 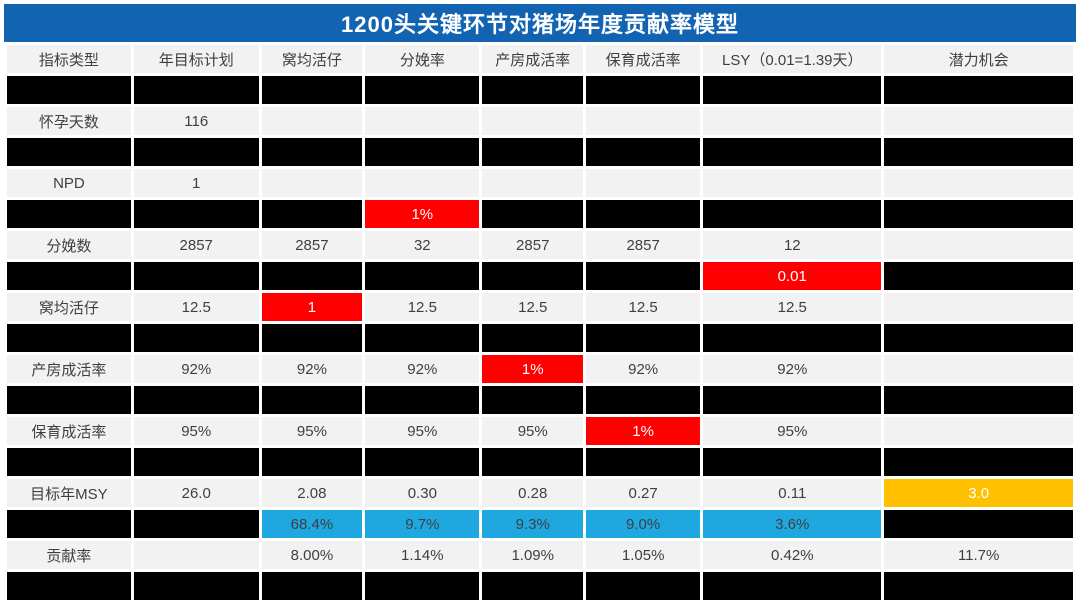 I want to click on row-contribution-rate--potential-opportunity-cell: 11.7%, so click(x=978, y=555).